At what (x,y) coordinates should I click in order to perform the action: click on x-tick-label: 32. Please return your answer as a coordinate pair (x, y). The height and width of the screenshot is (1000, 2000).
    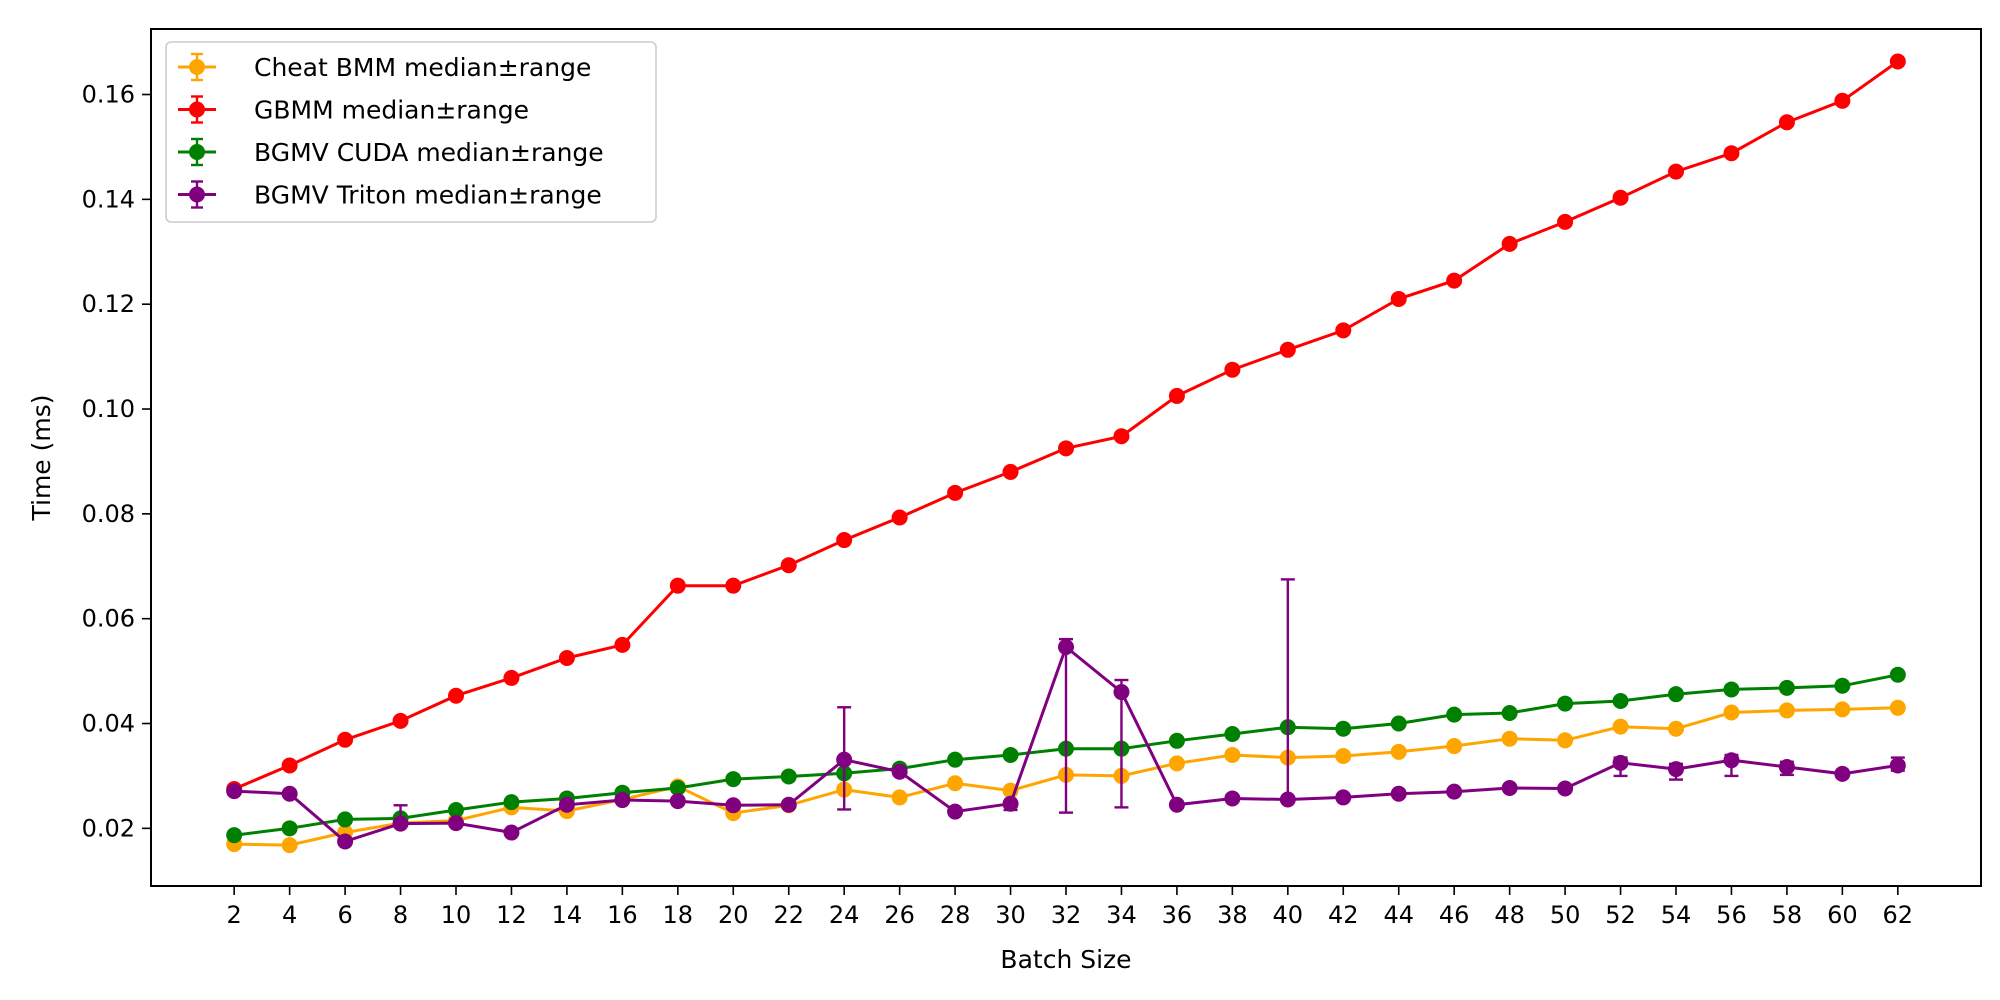
    Looking at the image, I should click on (1066, 915).